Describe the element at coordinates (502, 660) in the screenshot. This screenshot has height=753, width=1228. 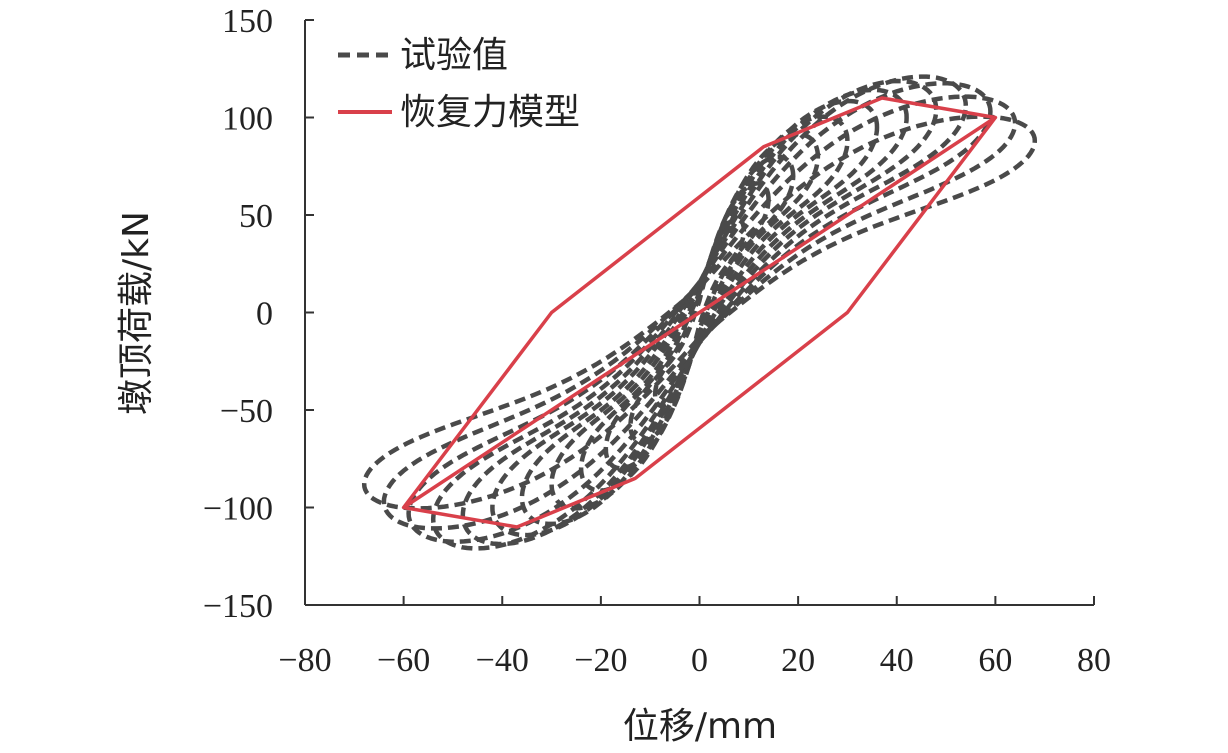
I see `x-tick-label: −40` at that location.